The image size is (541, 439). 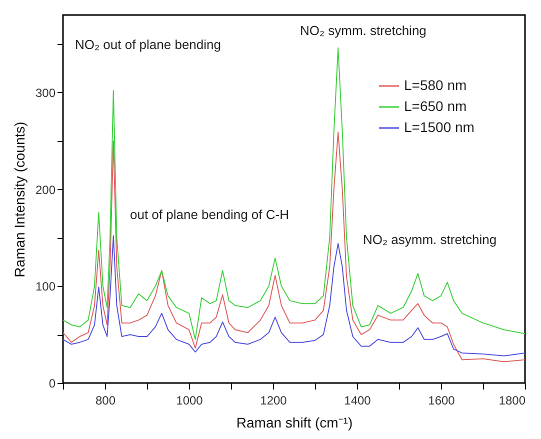 I want to click on x-tick-label: 800, so click(x=105, y=401).